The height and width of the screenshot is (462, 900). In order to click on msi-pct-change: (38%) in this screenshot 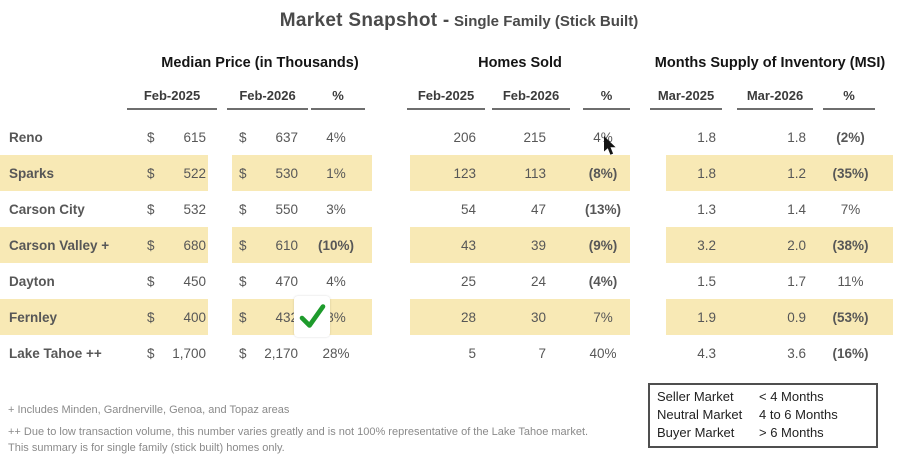, I will do `click(850, 245)`.